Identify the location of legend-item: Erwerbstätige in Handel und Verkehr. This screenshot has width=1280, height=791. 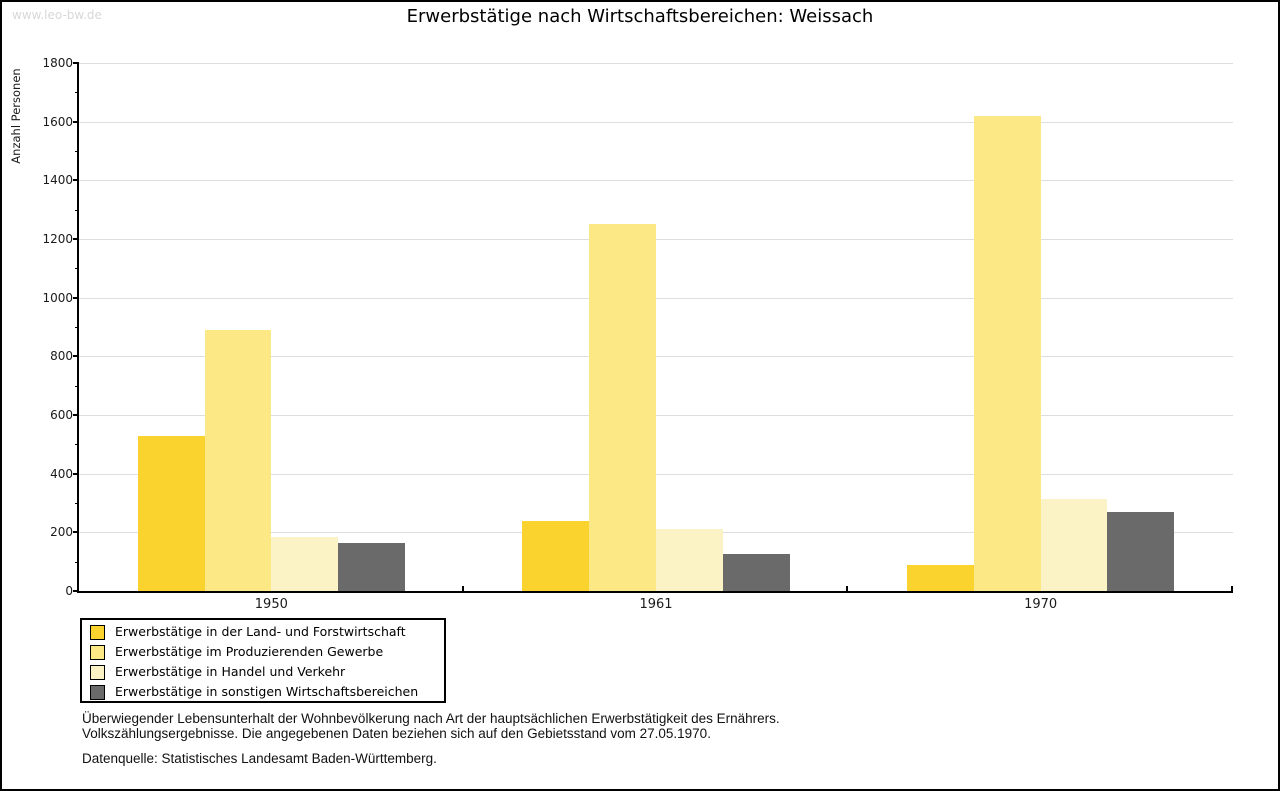
(263, 672).